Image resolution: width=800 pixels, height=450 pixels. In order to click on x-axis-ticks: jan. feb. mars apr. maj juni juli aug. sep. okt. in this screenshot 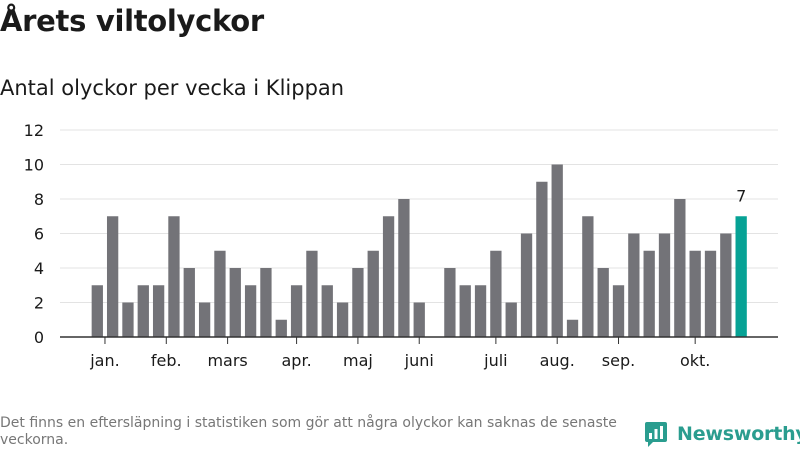, I will do `click(399, 353)`.